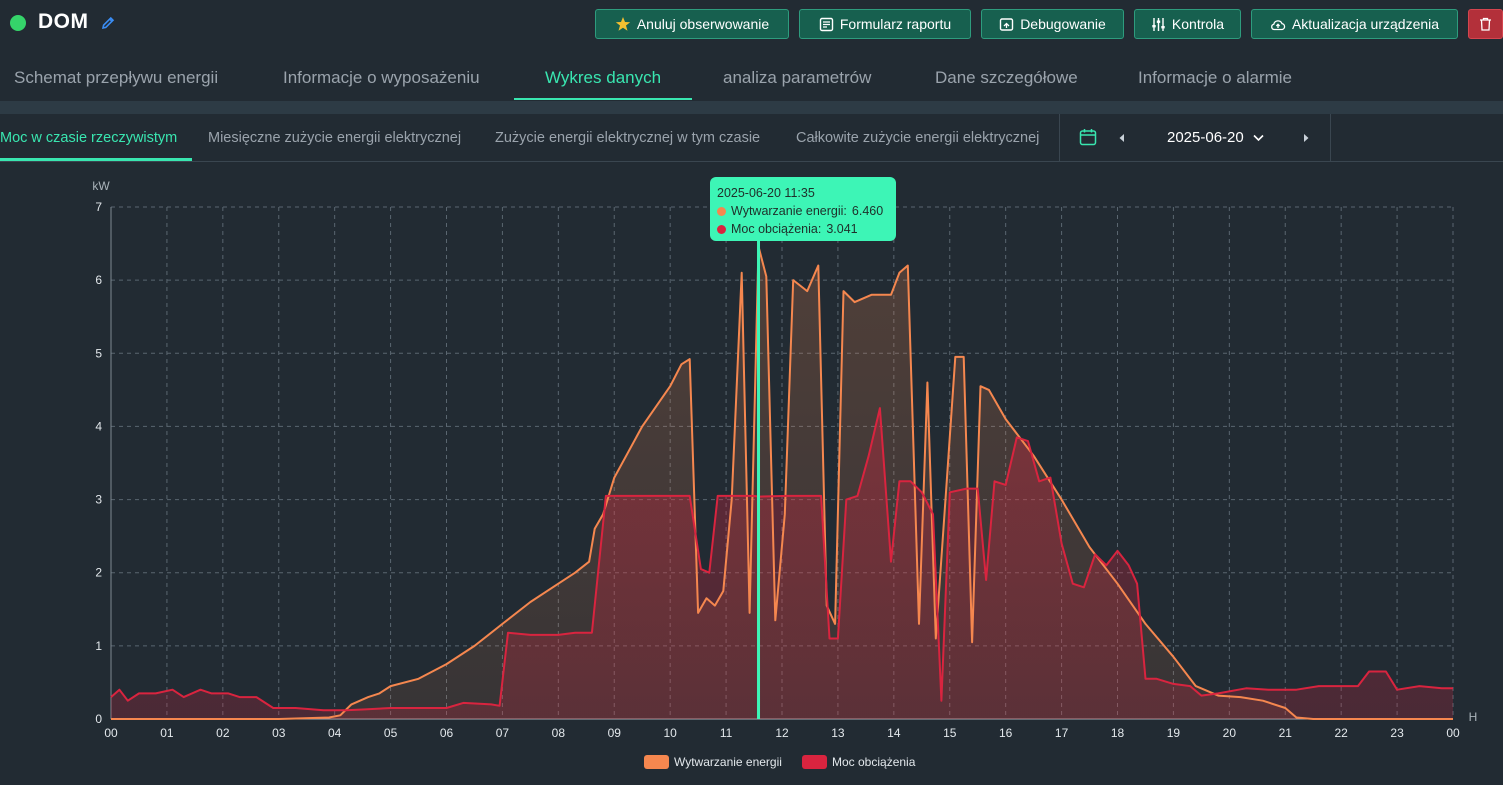 This screenshot has height=785, width=1503. What do you see at coordinates (1397, 733) in the screenshot?
I see `x-tick-label: 23` at bounding box center [1397, 733].